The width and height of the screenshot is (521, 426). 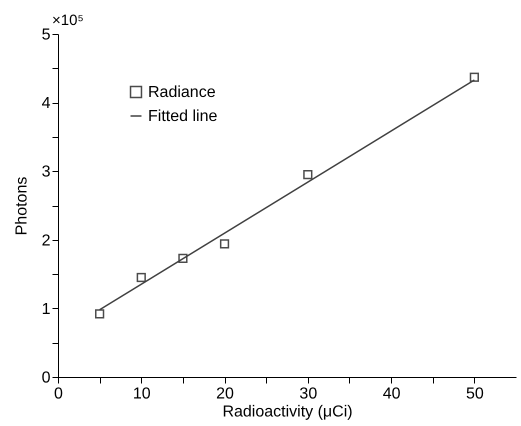 I want to click on x-tick-label: 10, so click(x=141, y=394).